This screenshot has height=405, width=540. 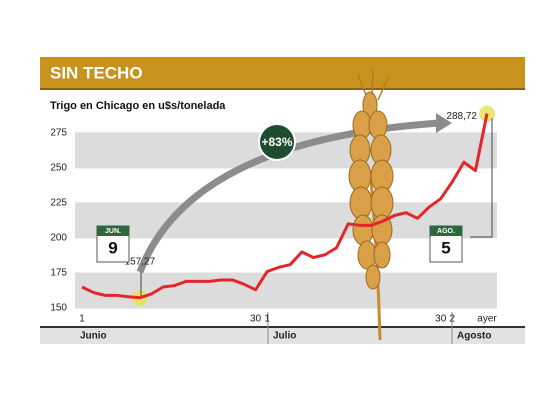 What do you see at coordinates (282, 327) in the screenshot?
I see `axis-rule` at bounding box center [282, 327].